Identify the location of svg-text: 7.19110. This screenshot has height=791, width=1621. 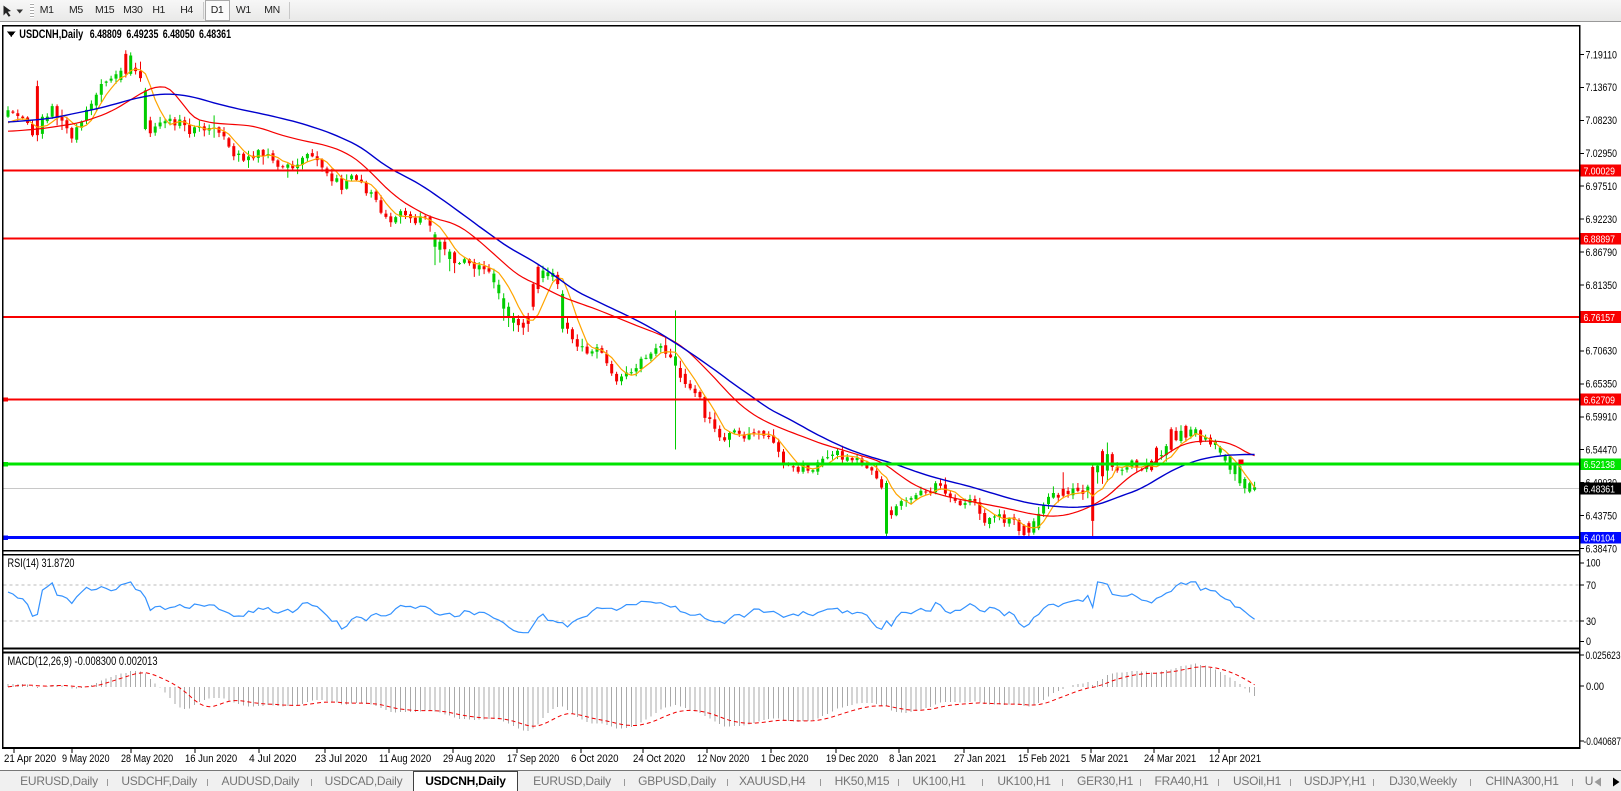
(1602, 55).